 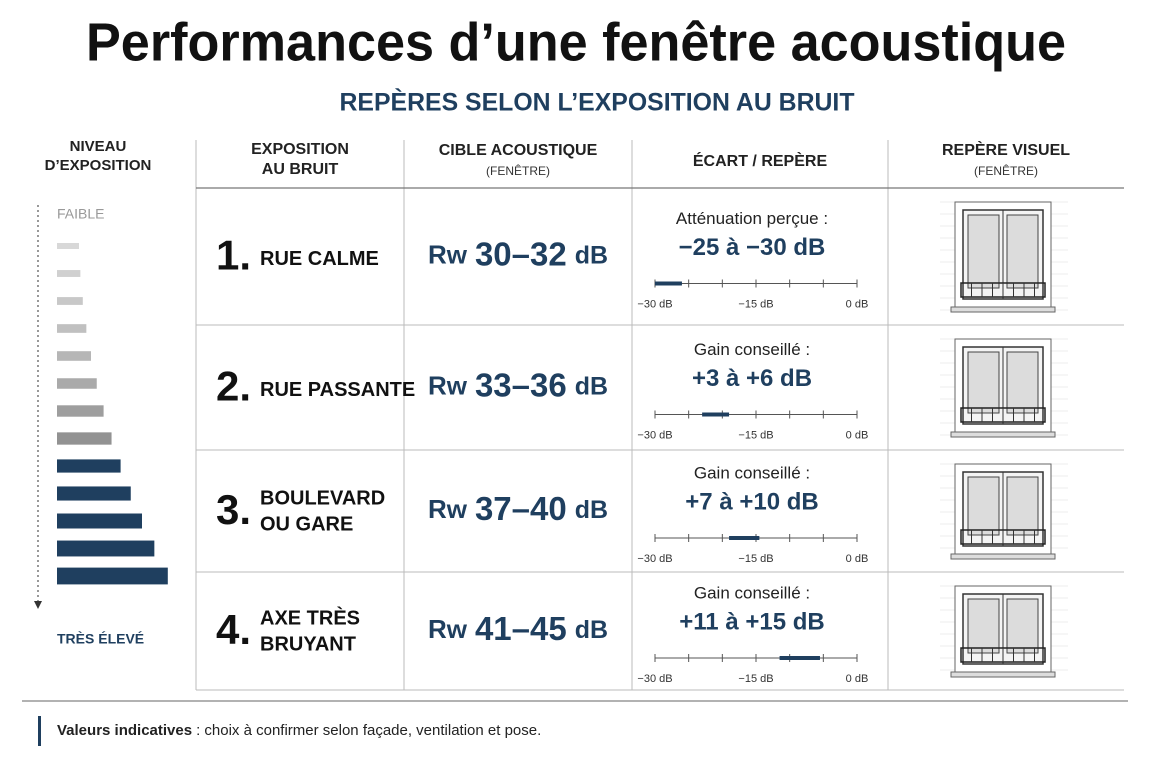 What do you see at coordinates (310, 617) in the screenshot?
I see `row-label: AXE TRÈS` at bounding box center [310, 617].